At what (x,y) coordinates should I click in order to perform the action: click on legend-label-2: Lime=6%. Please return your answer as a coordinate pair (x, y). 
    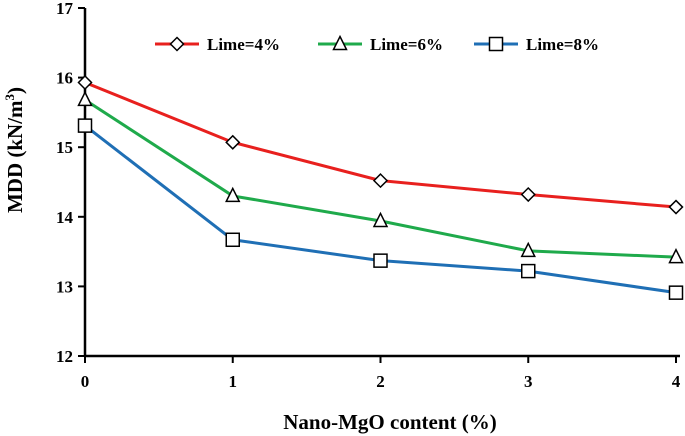
    Looking at the image, I should click on (406, 44).